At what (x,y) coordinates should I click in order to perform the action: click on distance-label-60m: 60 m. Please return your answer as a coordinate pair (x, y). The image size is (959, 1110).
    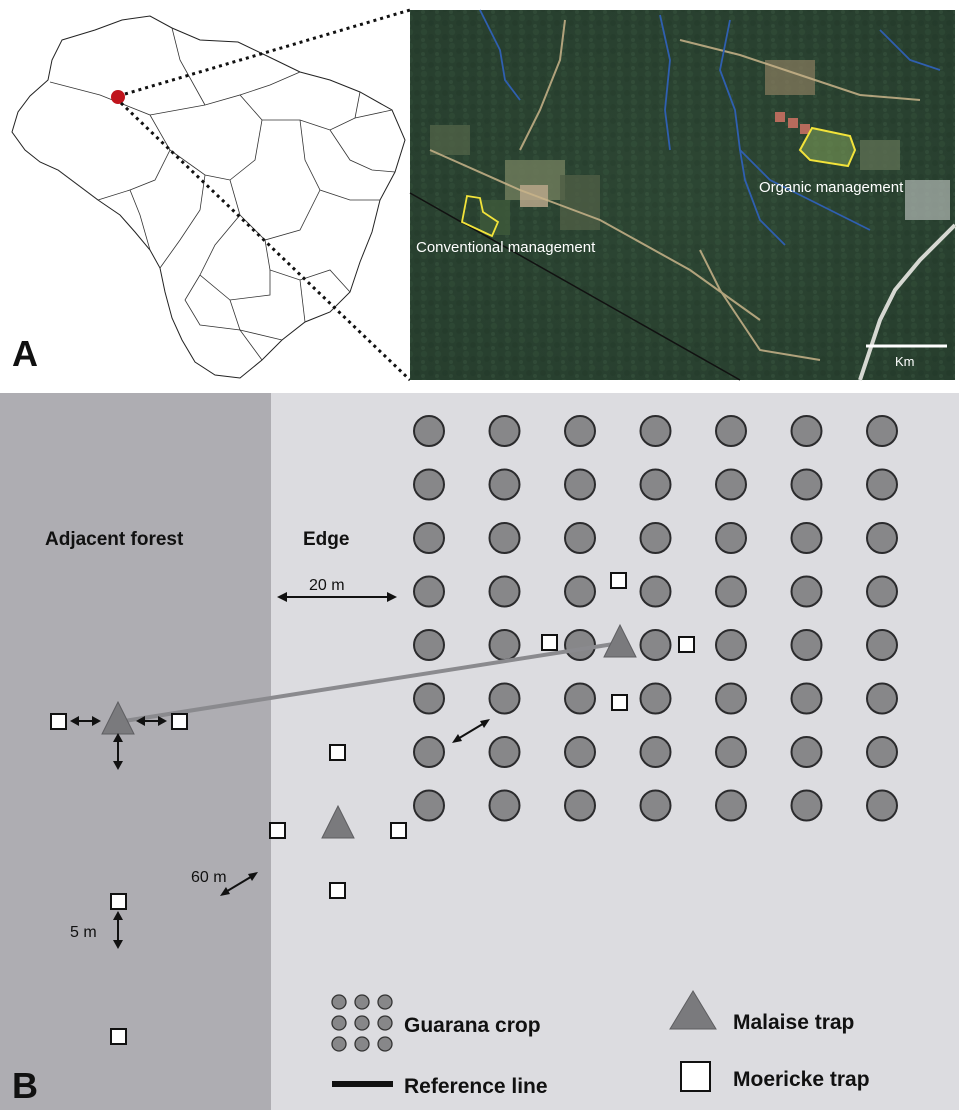
    Looking at the image, I should click on (209, 877).